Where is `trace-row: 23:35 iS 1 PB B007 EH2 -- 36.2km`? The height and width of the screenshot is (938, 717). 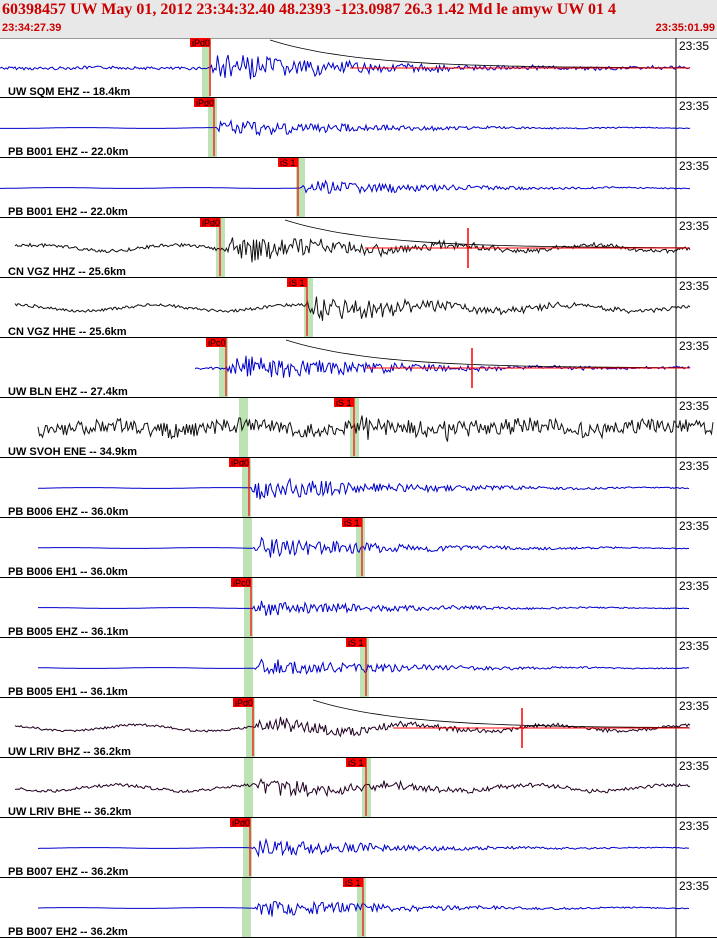
trace-row: 23:35 iS 1 PB B007 EH2 -- 36.2km is located at coordinates (358, 908).